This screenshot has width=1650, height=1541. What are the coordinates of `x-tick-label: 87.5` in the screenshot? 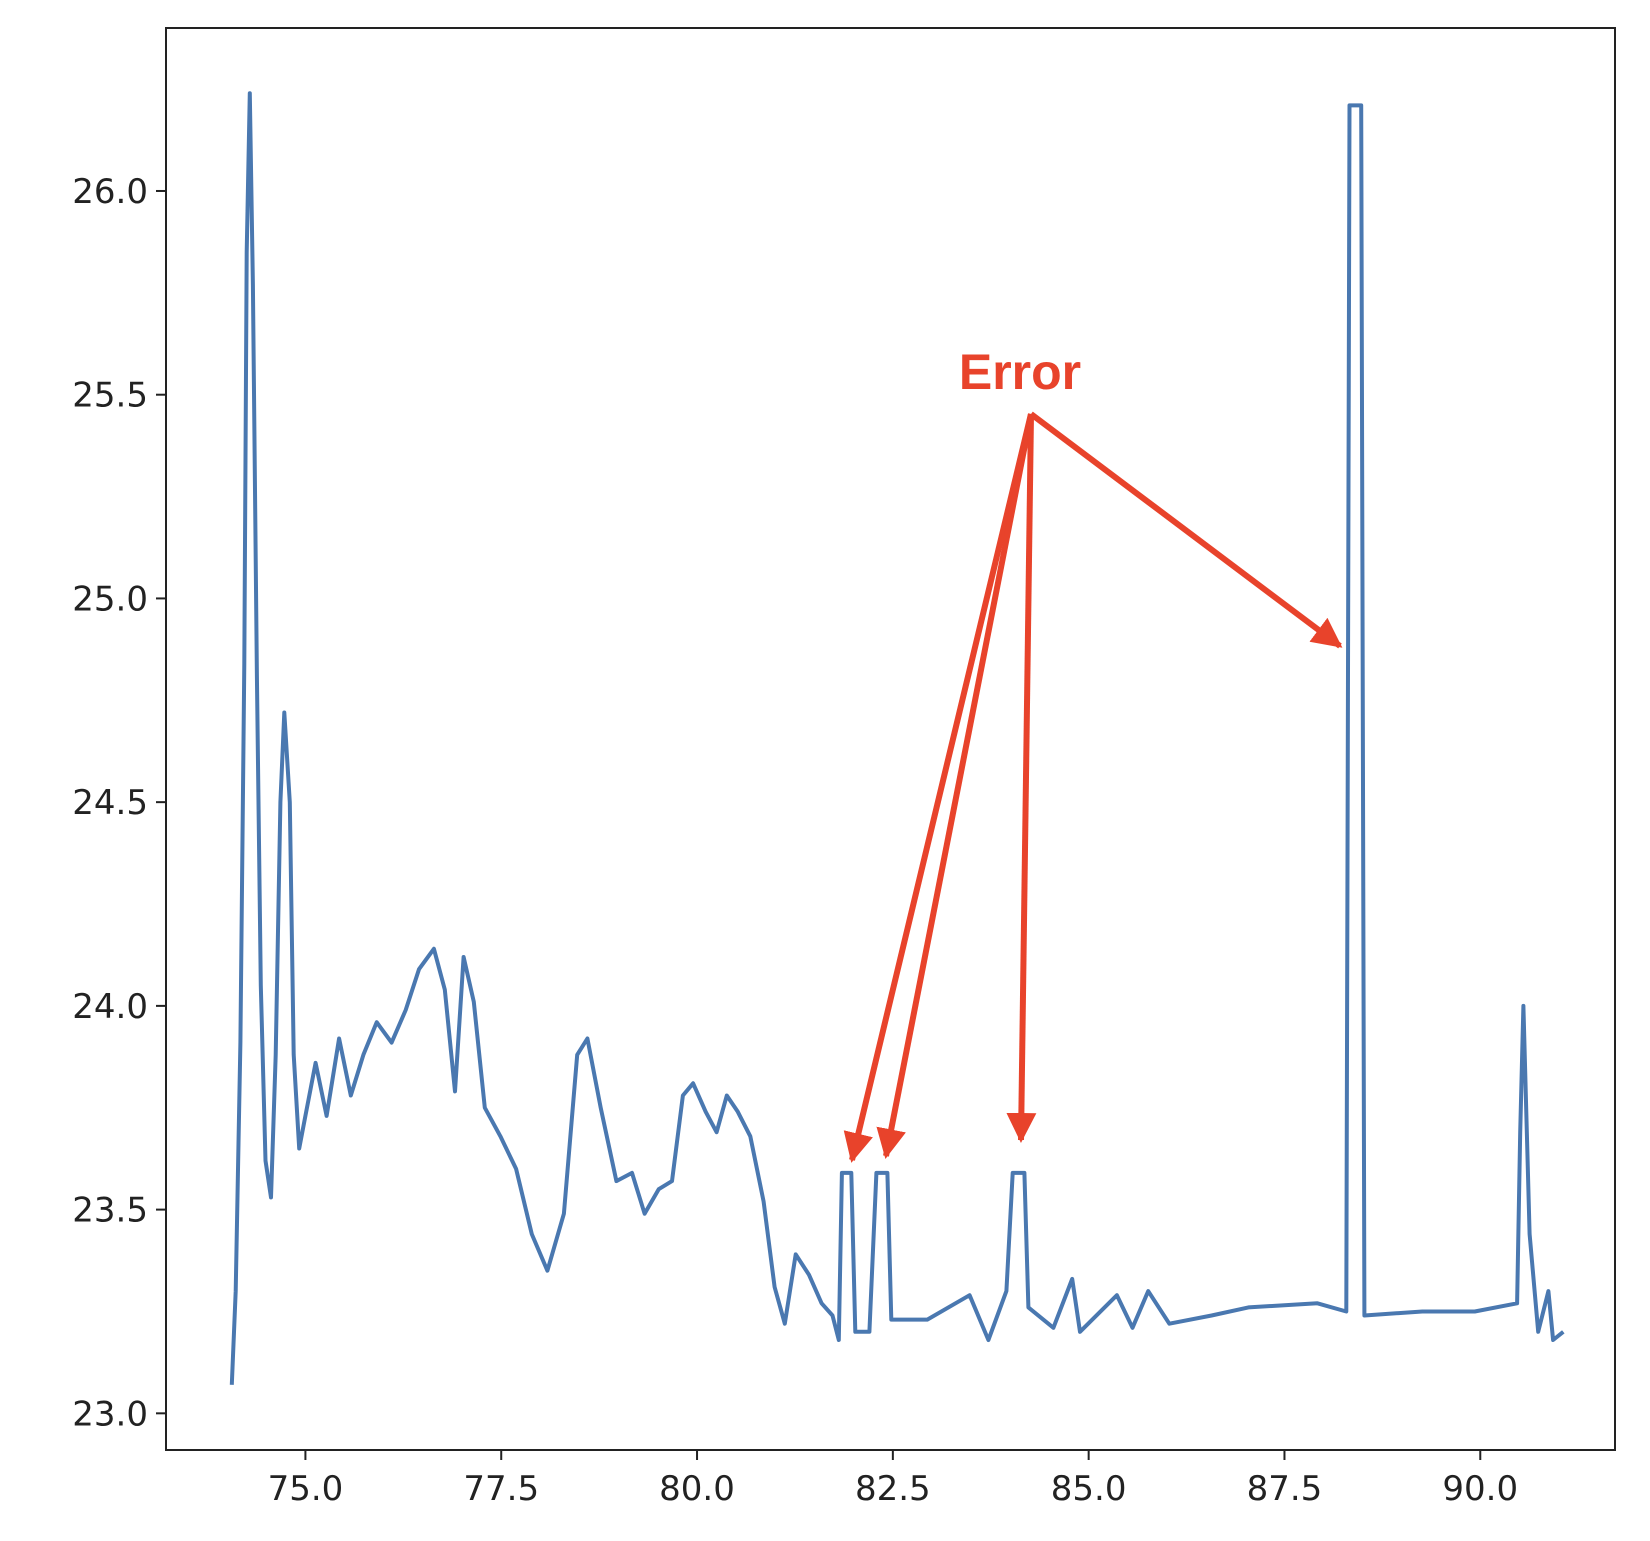 It's located at (1285, 1489).